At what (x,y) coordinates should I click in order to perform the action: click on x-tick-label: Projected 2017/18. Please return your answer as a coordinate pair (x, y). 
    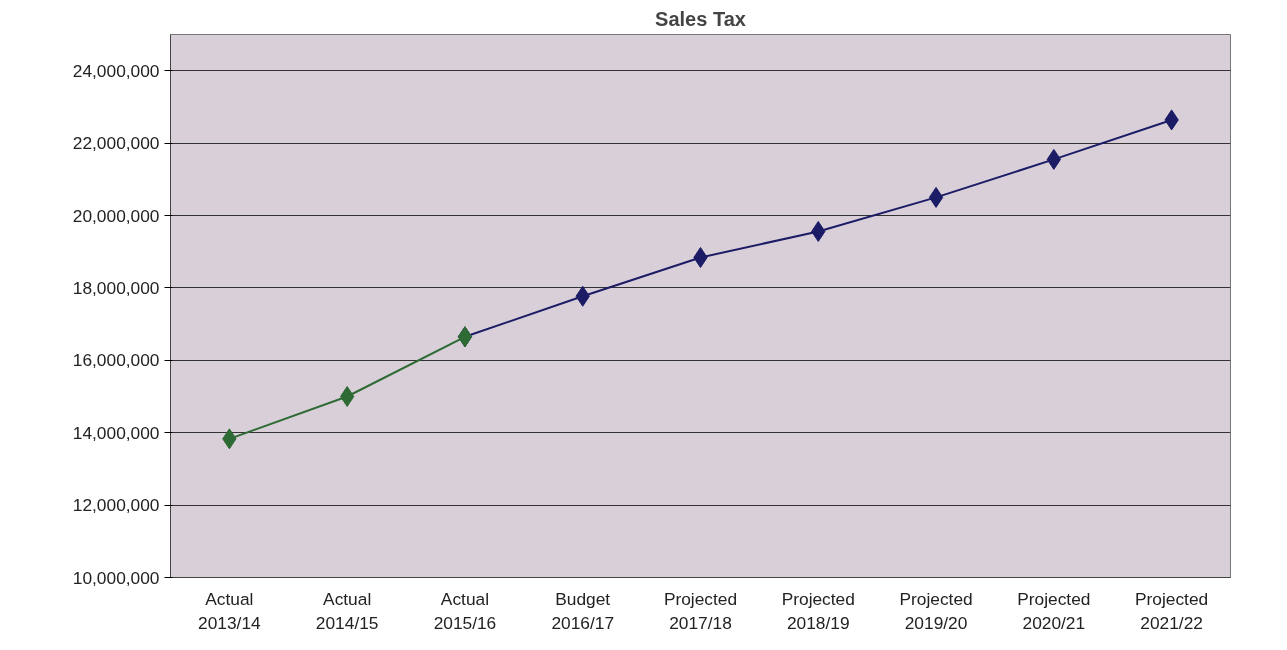
    Looking at the image, I should click on (700, 610).